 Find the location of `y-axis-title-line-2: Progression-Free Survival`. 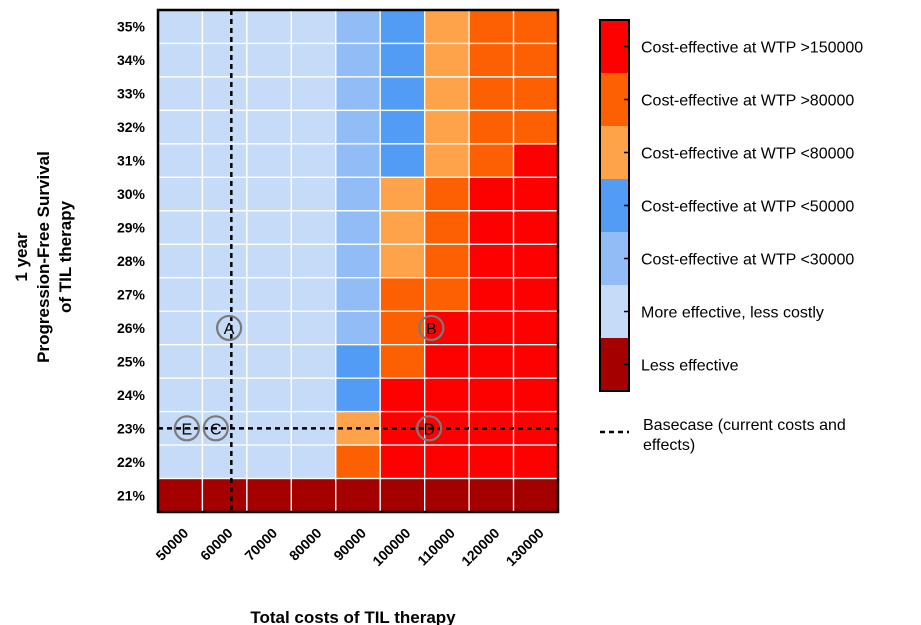

y-axis-title-line-2: Progression-Free Survival is located at coordinates (43, 257).